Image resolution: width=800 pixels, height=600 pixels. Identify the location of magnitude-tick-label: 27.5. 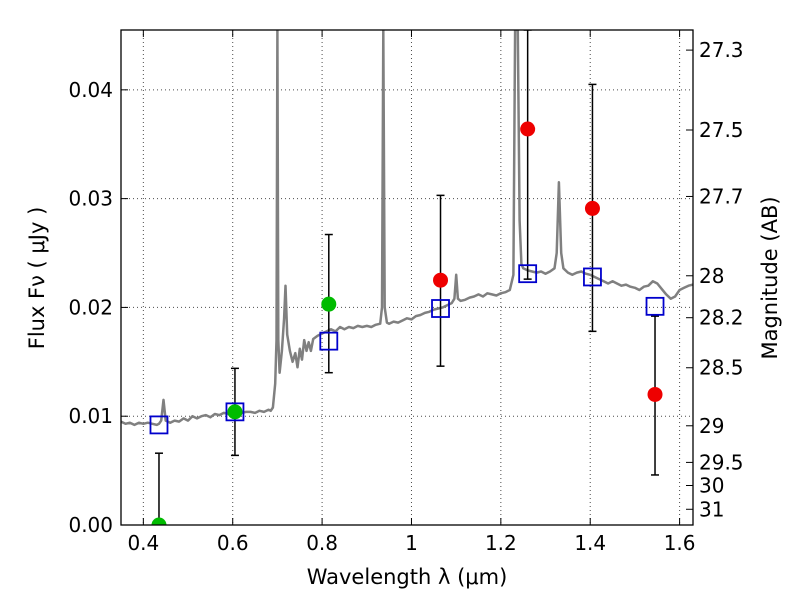
(721, 130).